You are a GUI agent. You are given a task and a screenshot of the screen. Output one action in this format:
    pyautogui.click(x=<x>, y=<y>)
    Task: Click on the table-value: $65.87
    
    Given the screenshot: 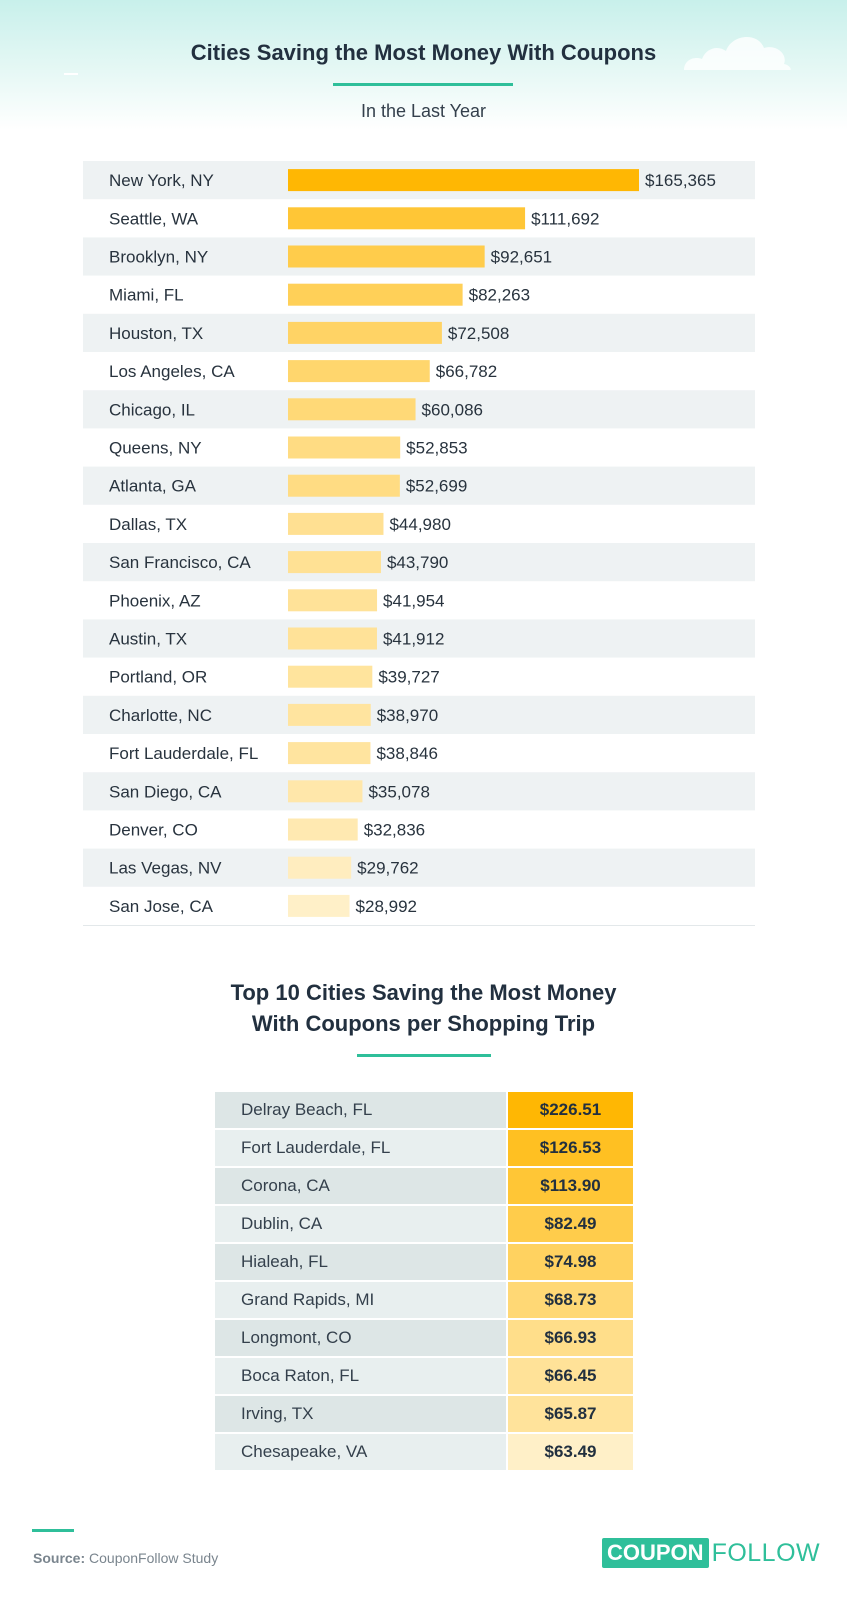 What is the action you would take?
    pyautogui.click(x=570, y=1414)
    